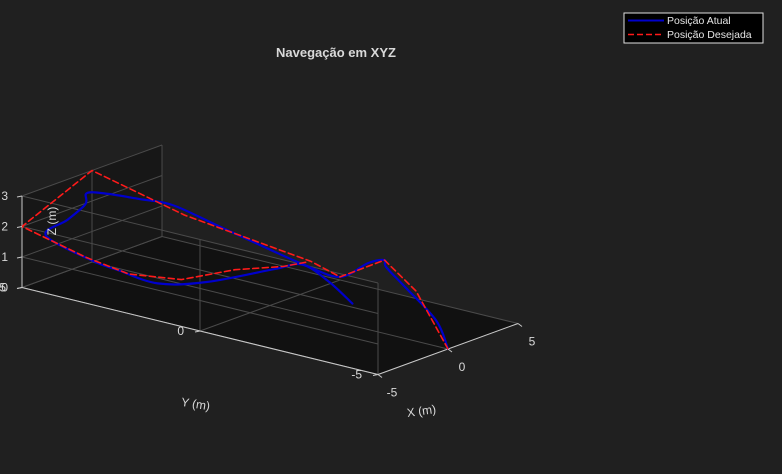  What do you see at coordinates (180, 331) in the screenshot?
I see `y-tick-label: 0` at bounding box center [180, 331].